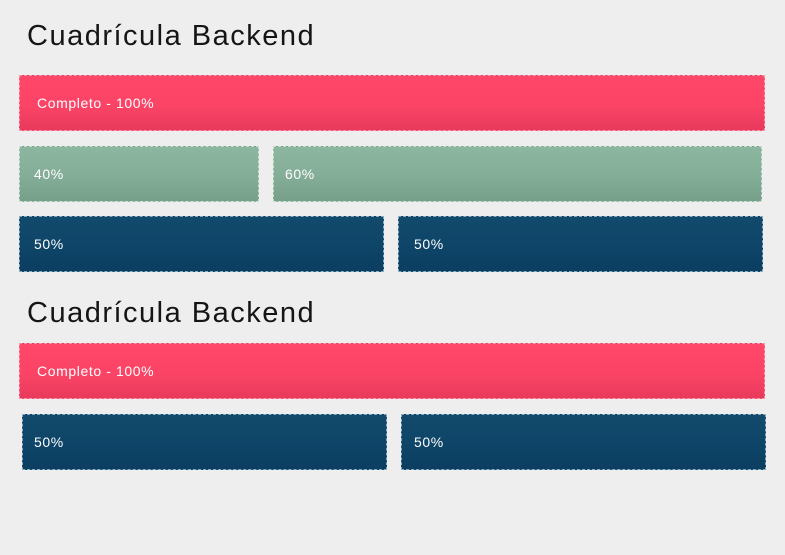 This screenshot has height=555, width=785. Describe the element at coordinates (300, 174) in the screenshot. I see `grid-cell-label: 60%` at that location.